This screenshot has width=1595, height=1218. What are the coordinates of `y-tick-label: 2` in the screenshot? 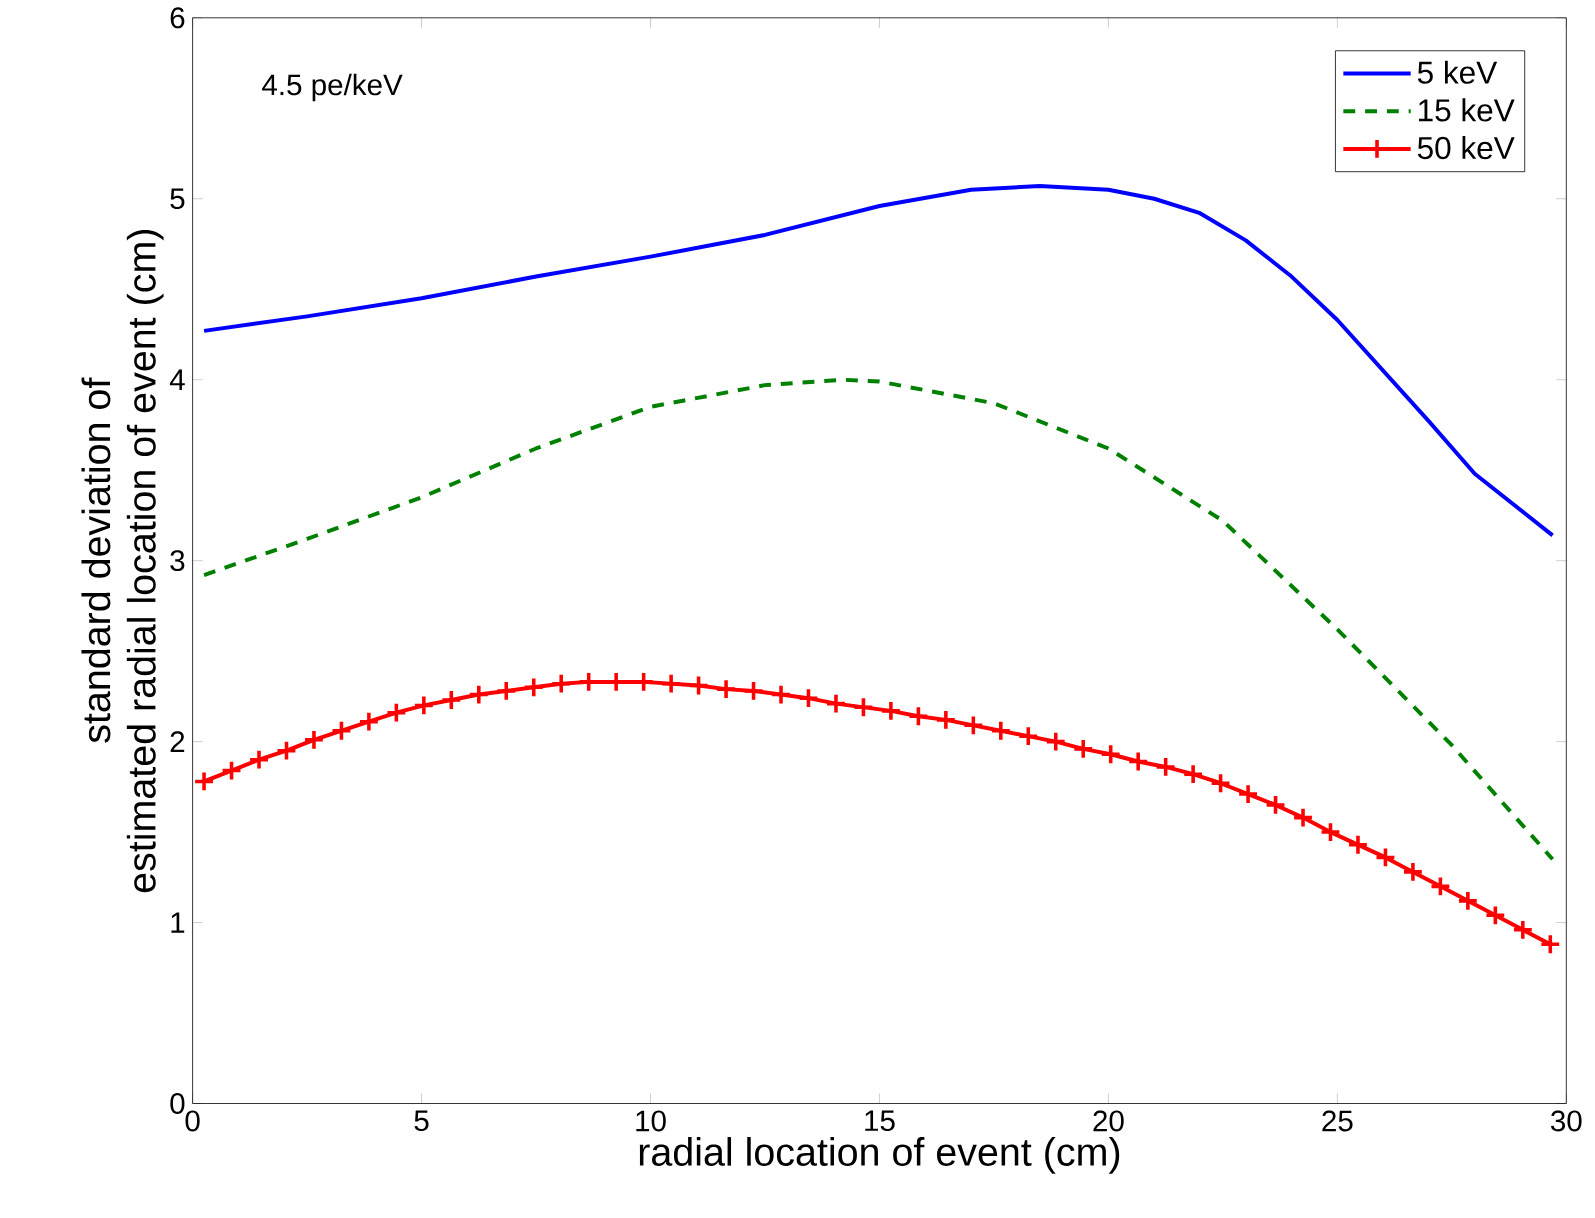 It's located at (177, 741).